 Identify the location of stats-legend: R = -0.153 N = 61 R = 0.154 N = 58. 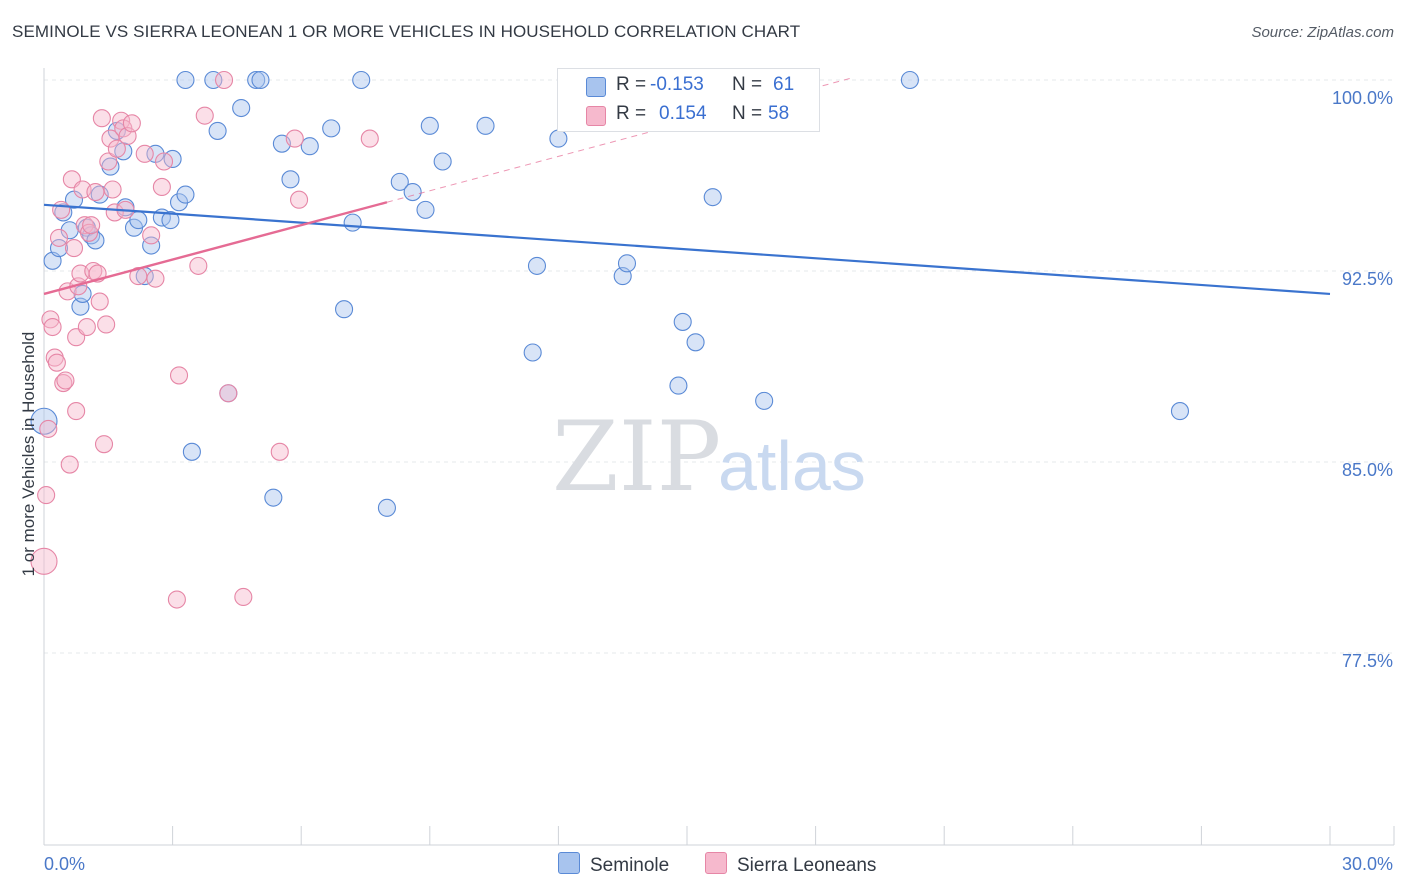
(688, 100).